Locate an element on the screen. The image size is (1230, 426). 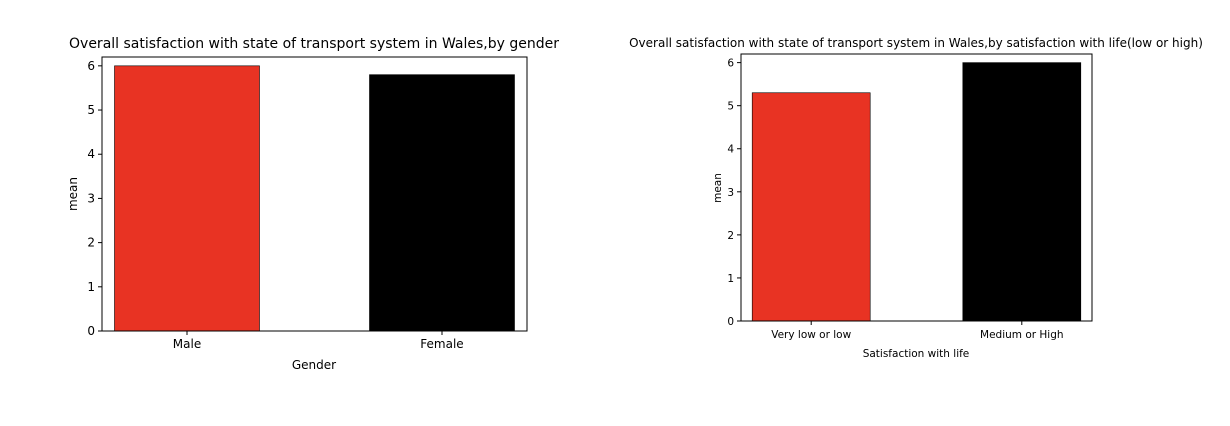
x-tick-label: Female is located at coordinates (441, 344).